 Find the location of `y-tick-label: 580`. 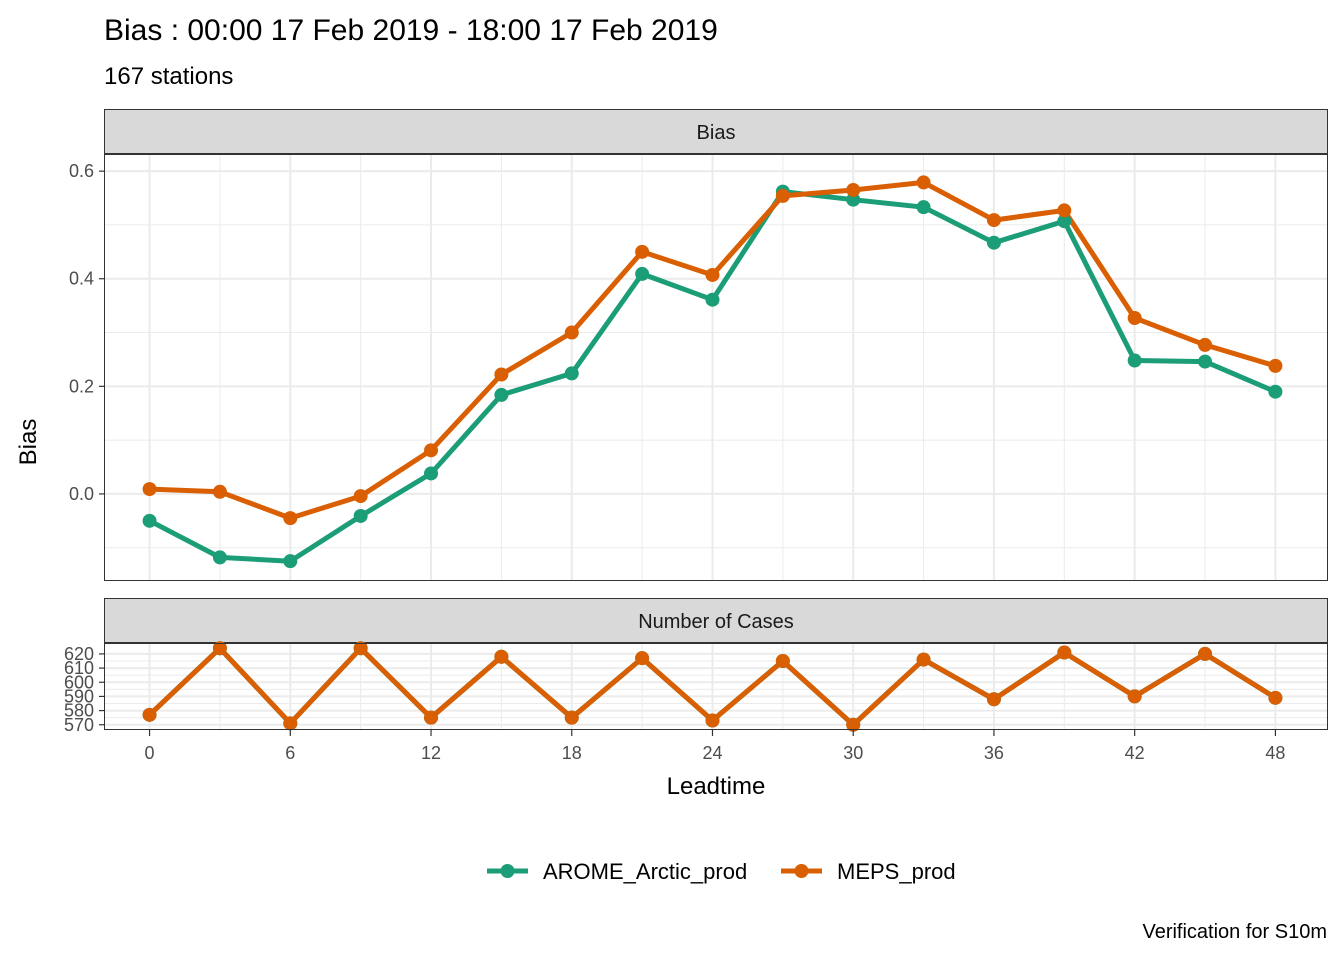

y-tick-label: 580 is located at coordinates (79, 711).